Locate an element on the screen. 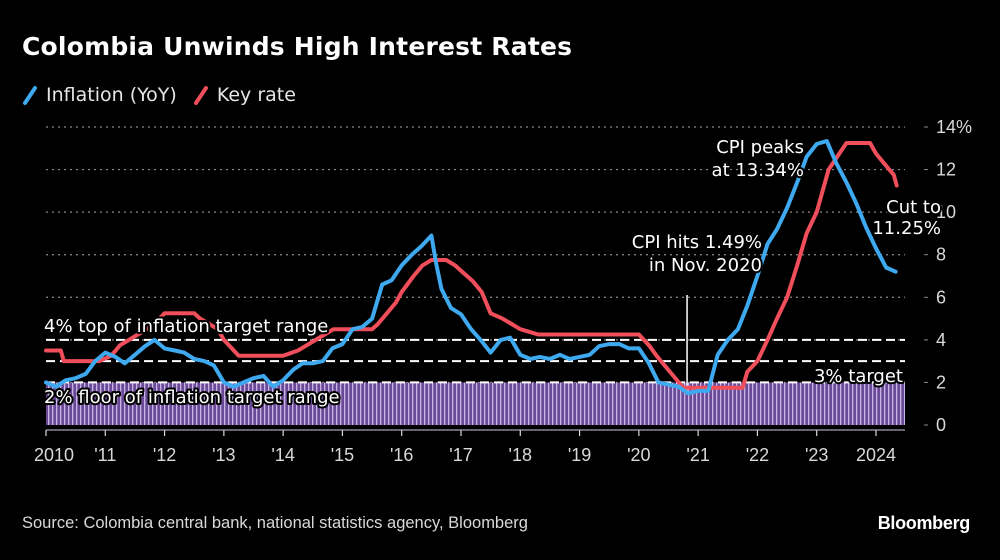  label-2pct-floor-range-line: 2% floor of inflation target range is located at coordinates (192, 397).